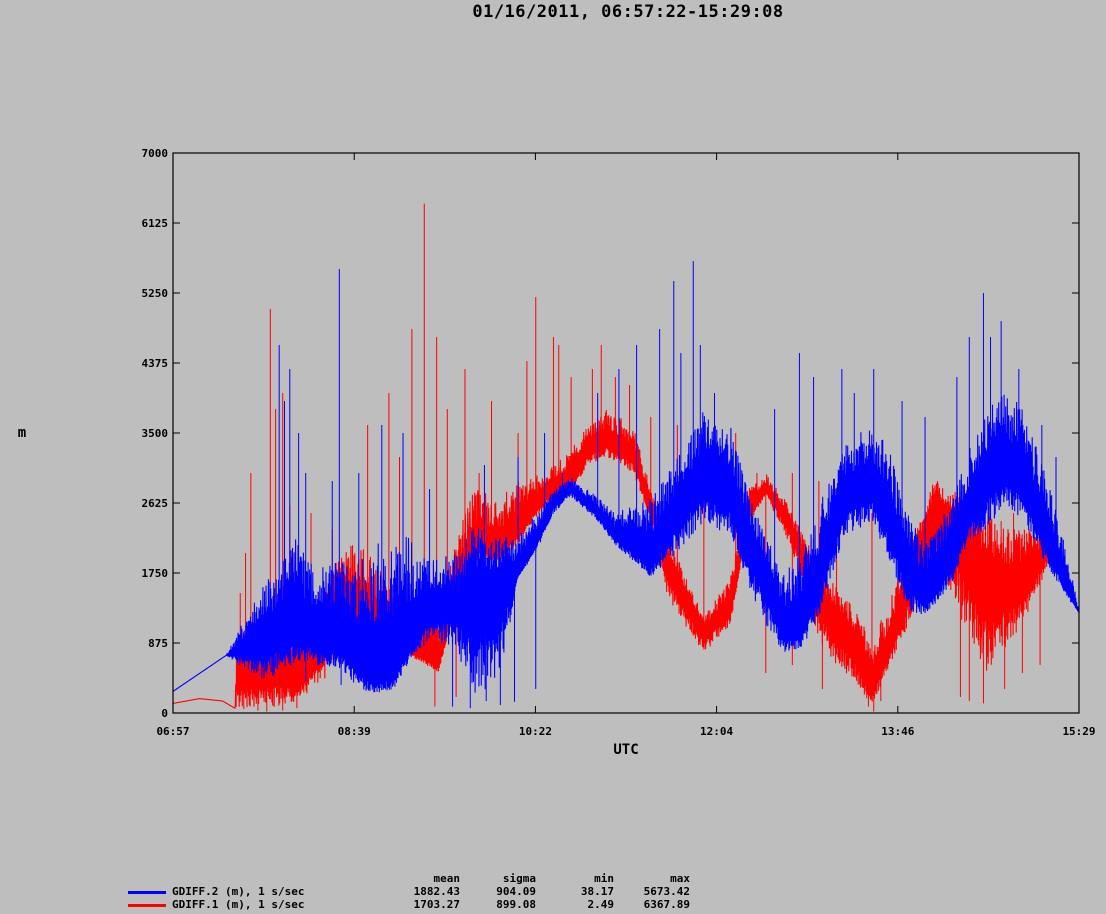 This screenshot has height=914, width=1106. What do you see at coordinates (147, 892) in the screenshot?
I see `legend-swatch-blue` at bounding box center [147, 892].